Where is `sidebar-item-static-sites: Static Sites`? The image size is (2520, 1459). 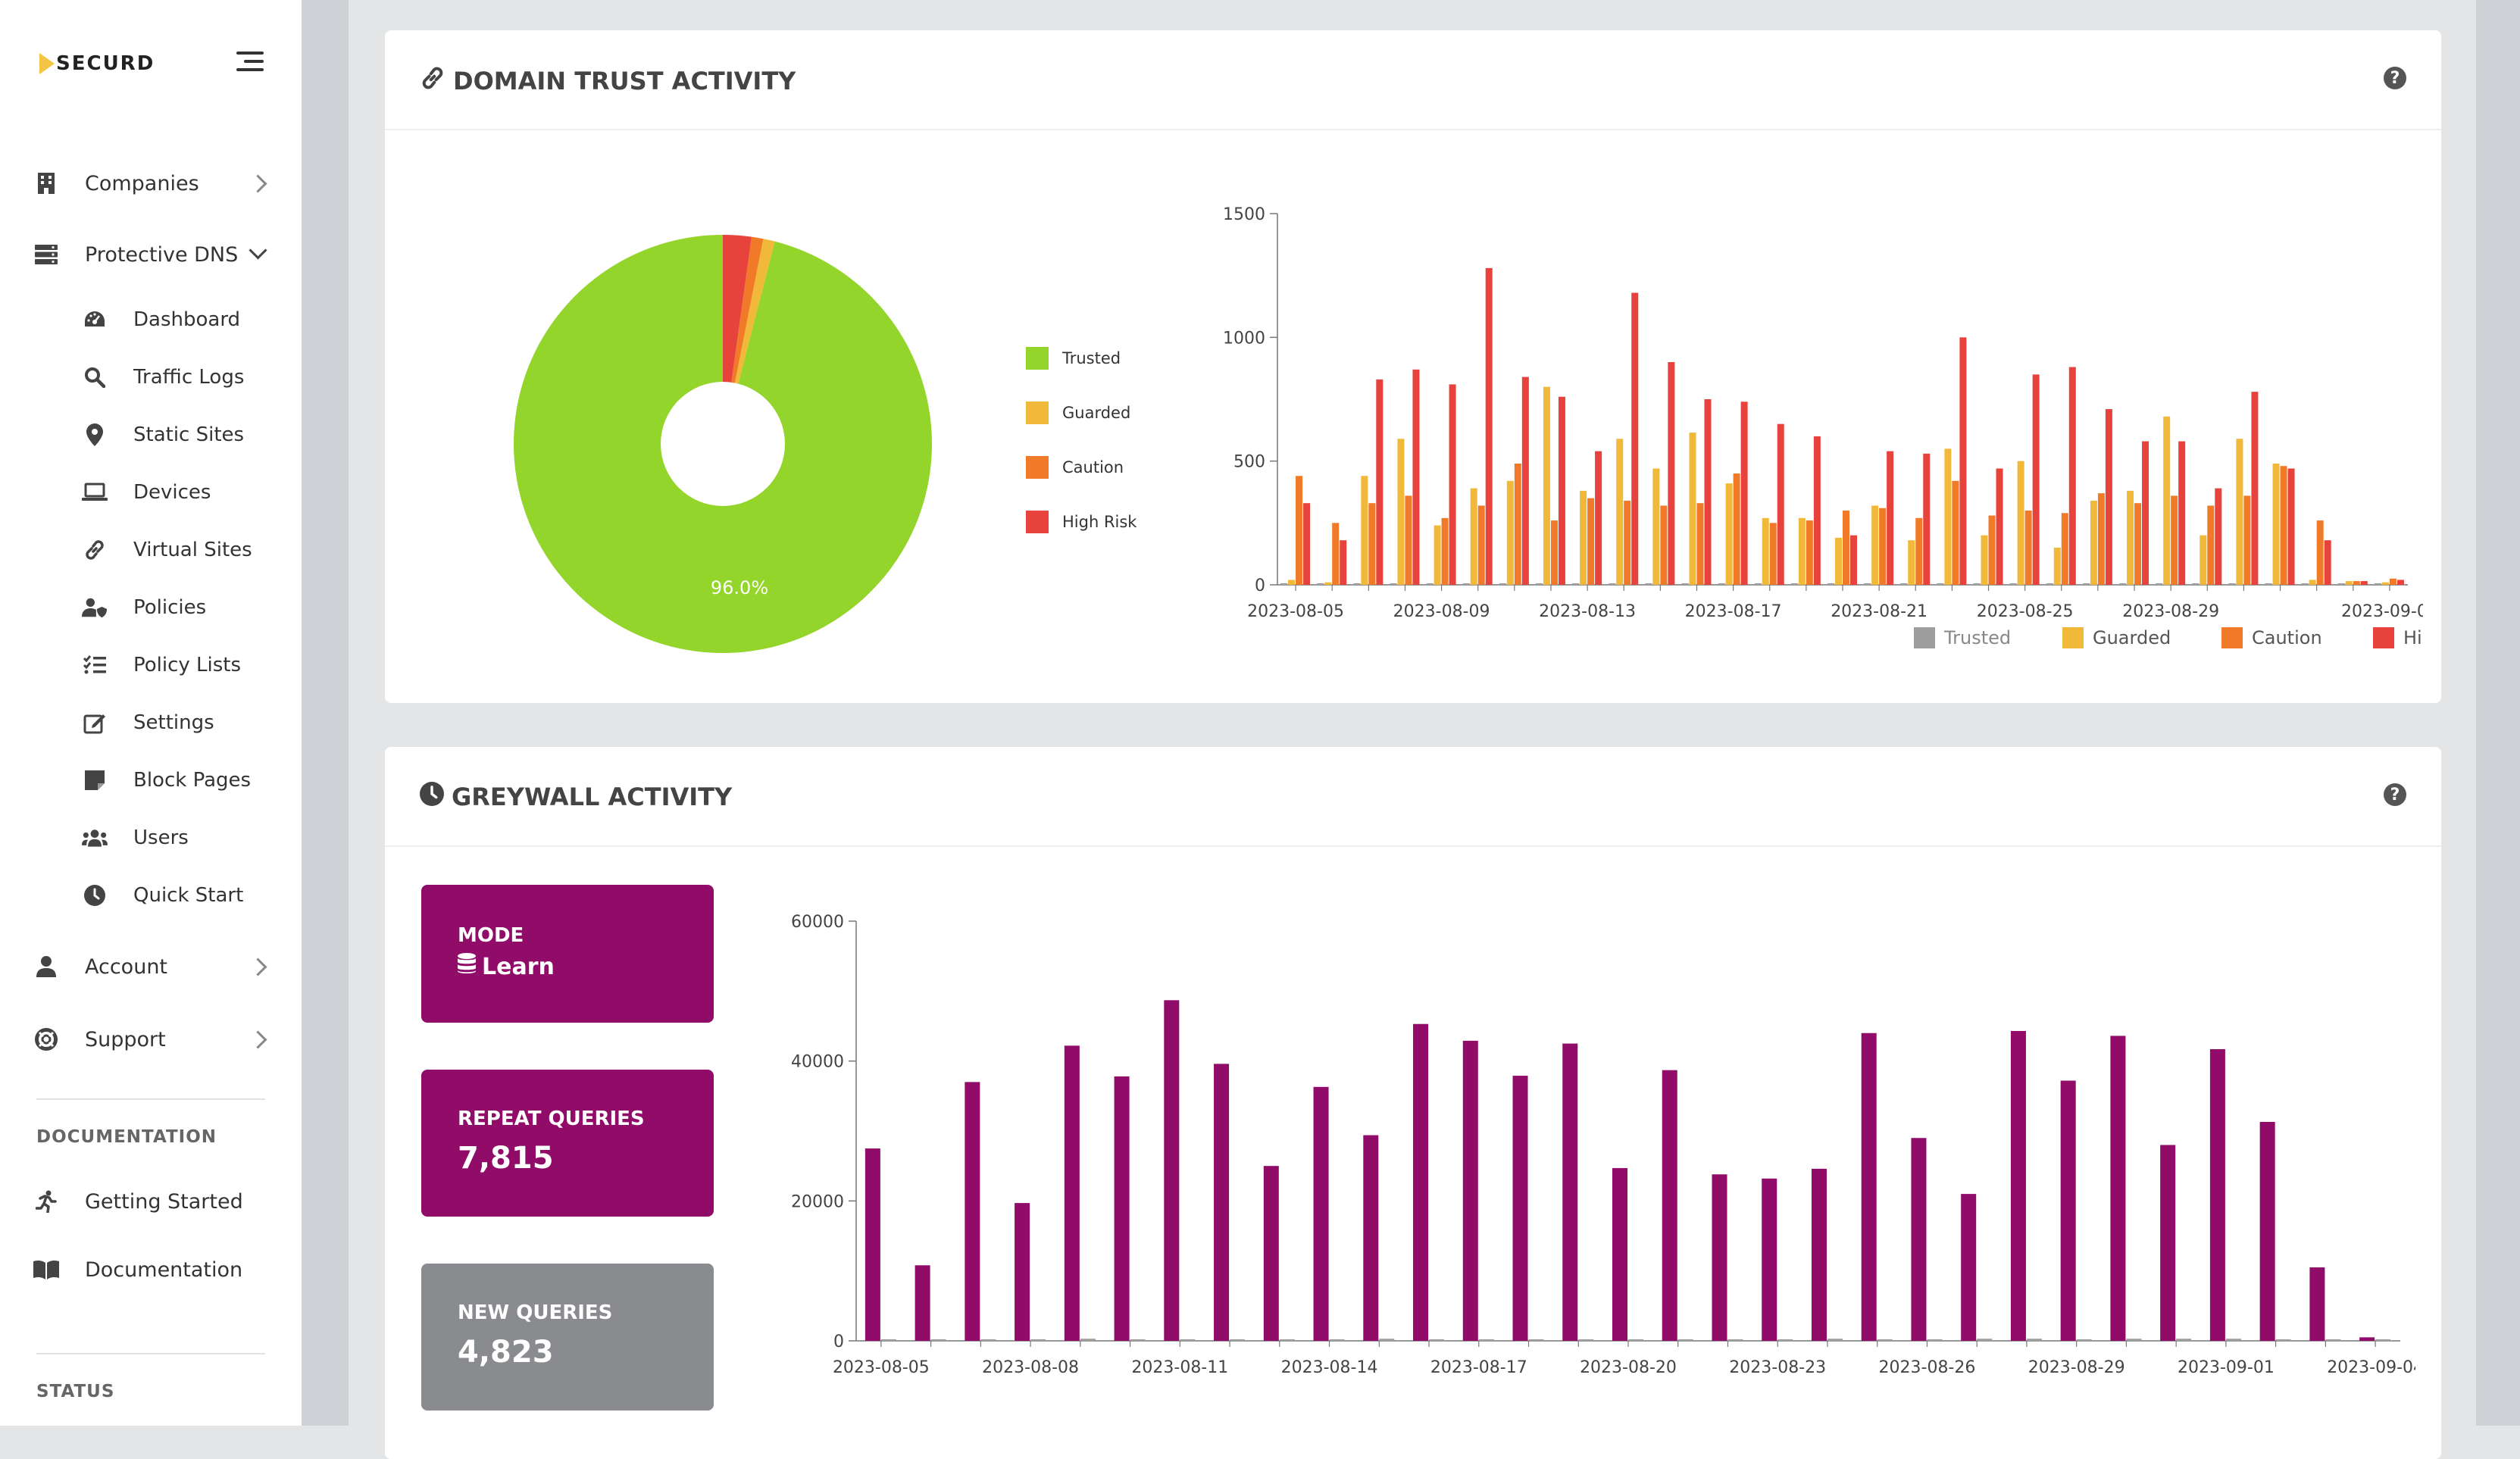
sidebar-item-static-sites: Static Sites is located at coordinates (151, 435).